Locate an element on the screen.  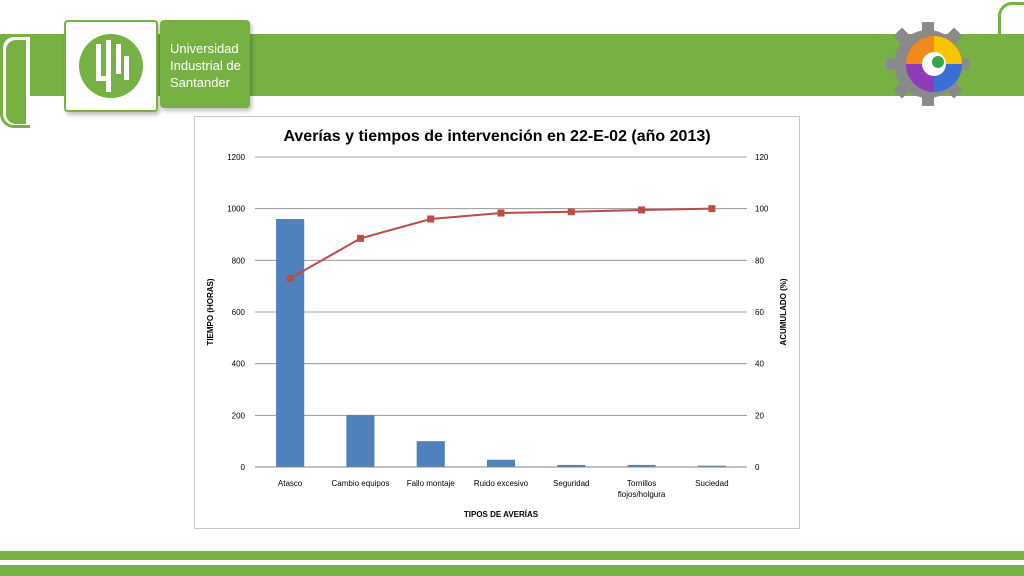
y-tick-label: 0 is located at coordinates (243, 467).